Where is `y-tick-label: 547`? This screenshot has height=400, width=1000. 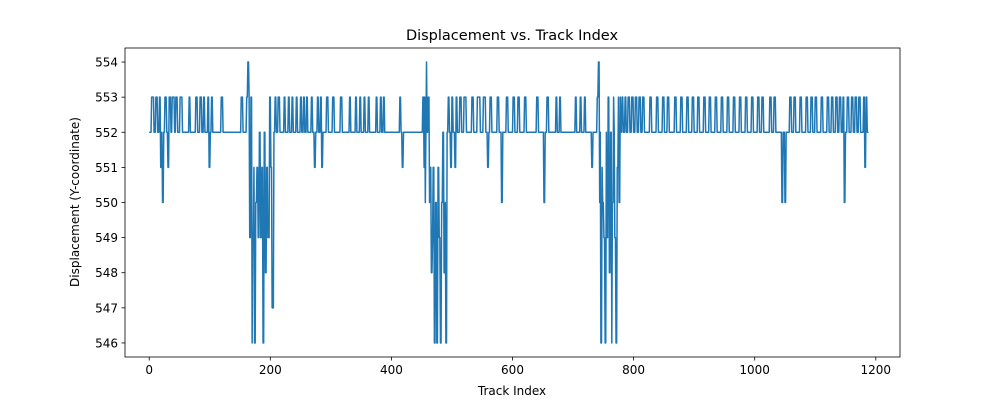
y-tick-label: 547 is located at coordinates (106, 308).